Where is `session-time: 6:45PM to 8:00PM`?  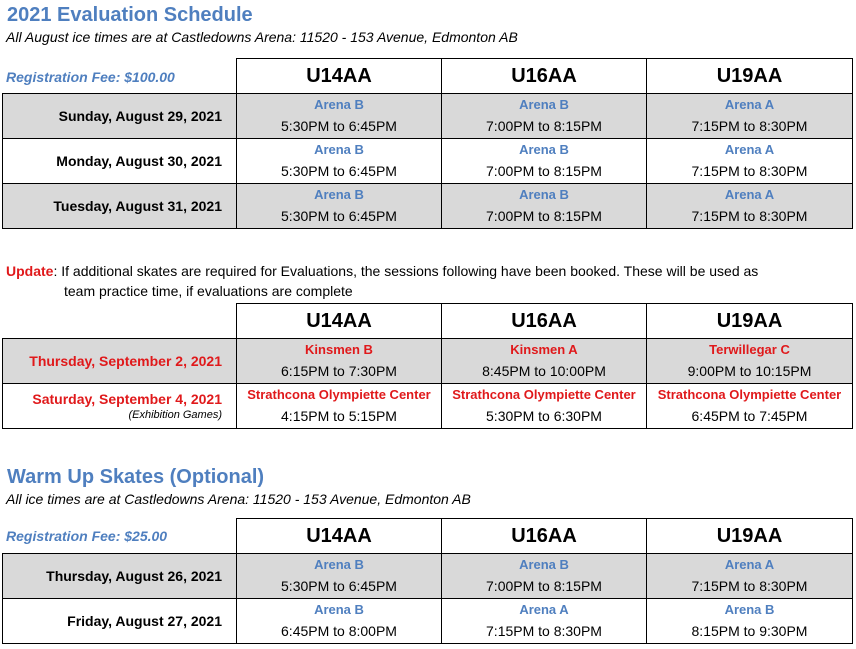
session-time: 6:45PM to 8:00PM is located at coordinates (339, 631).